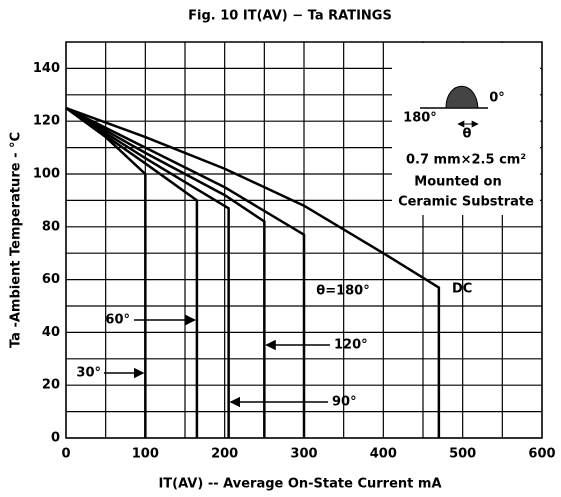 This screenshot has width=561, height=497. I want to click on y-tick-label: 0, so click(55, 438).